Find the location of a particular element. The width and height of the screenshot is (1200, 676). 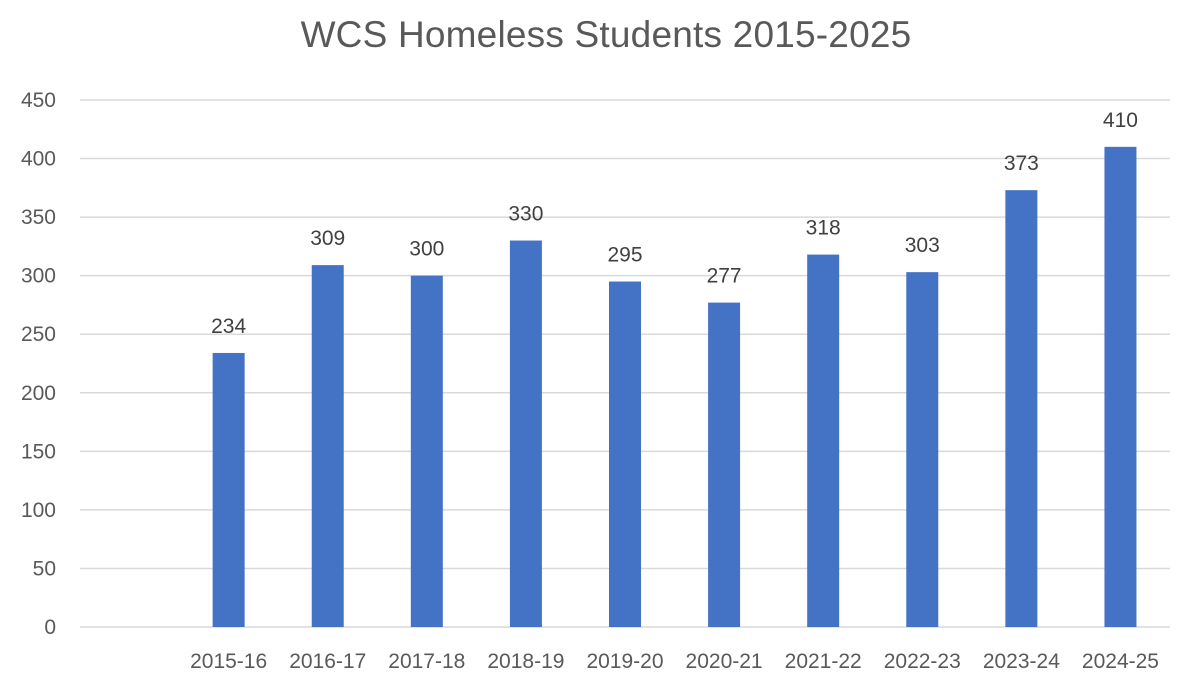

data-label: 330 is located at coordinates (525, 214).